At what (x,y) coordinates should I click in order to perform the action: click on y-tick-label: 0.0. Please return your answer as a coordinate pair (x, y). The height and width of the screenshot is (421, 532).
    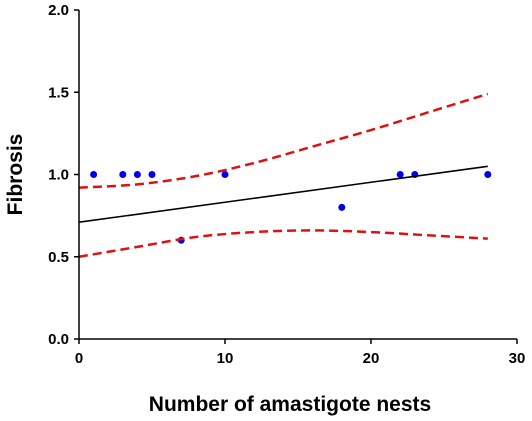
    Looking at the image, I should click on (58, 339).